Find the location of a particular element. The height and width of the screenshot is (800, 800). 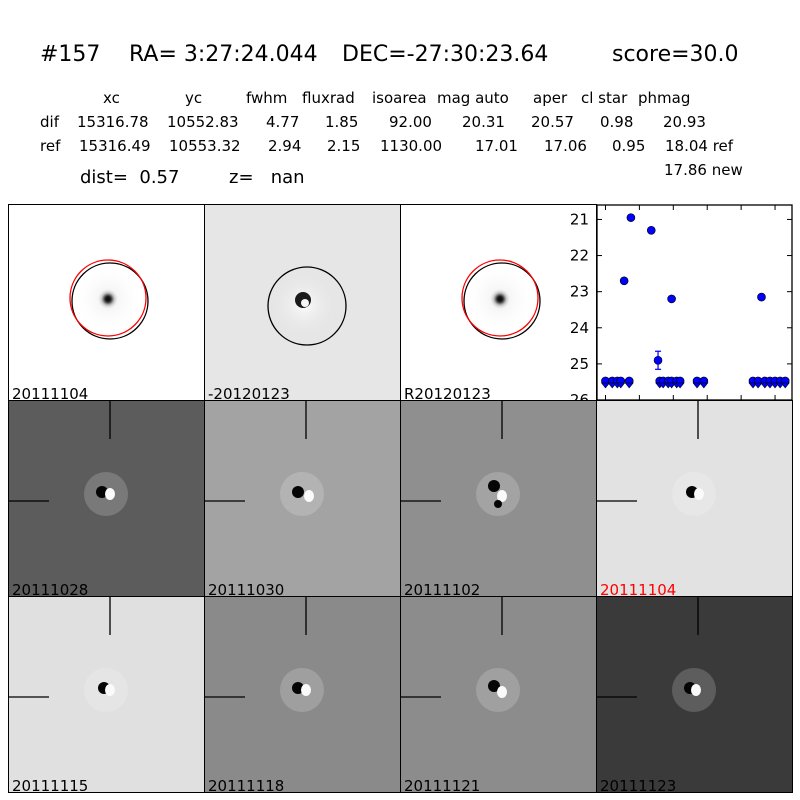

stamp-panel: 20111123 is located at coordinates (694, 694).